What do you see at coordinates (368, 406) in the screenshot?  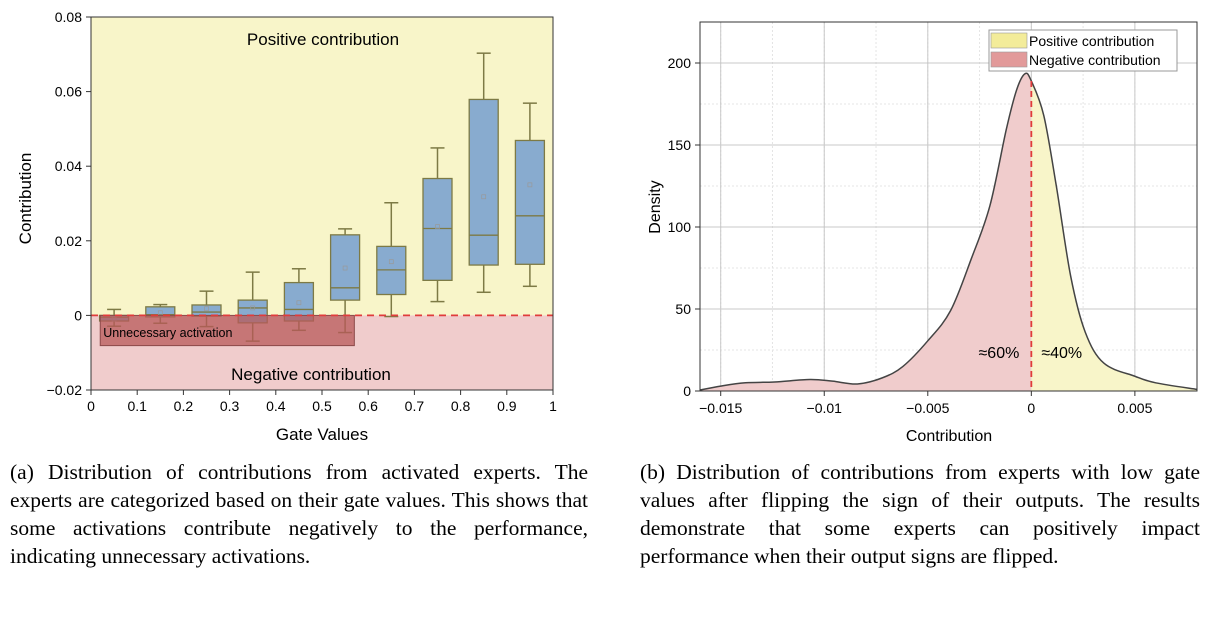 I see `x-tick-label: 0.6` at bounding box center [368, 406].